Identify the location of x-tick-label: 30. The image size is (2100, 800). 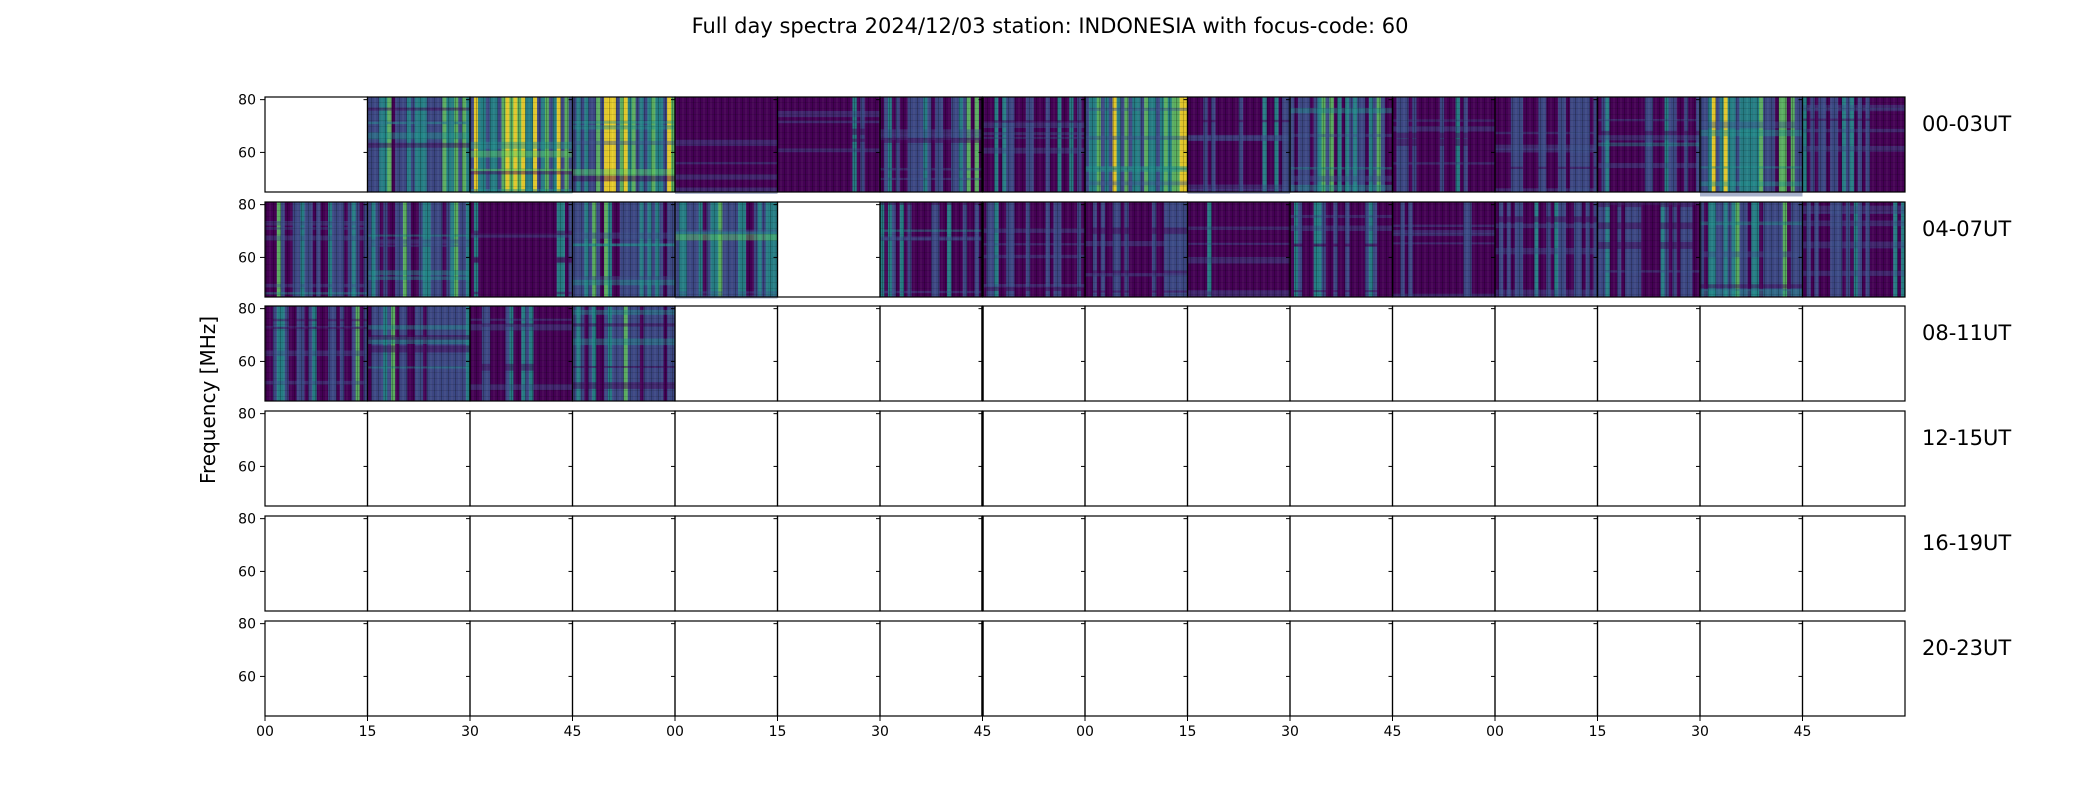
(1290, 732).